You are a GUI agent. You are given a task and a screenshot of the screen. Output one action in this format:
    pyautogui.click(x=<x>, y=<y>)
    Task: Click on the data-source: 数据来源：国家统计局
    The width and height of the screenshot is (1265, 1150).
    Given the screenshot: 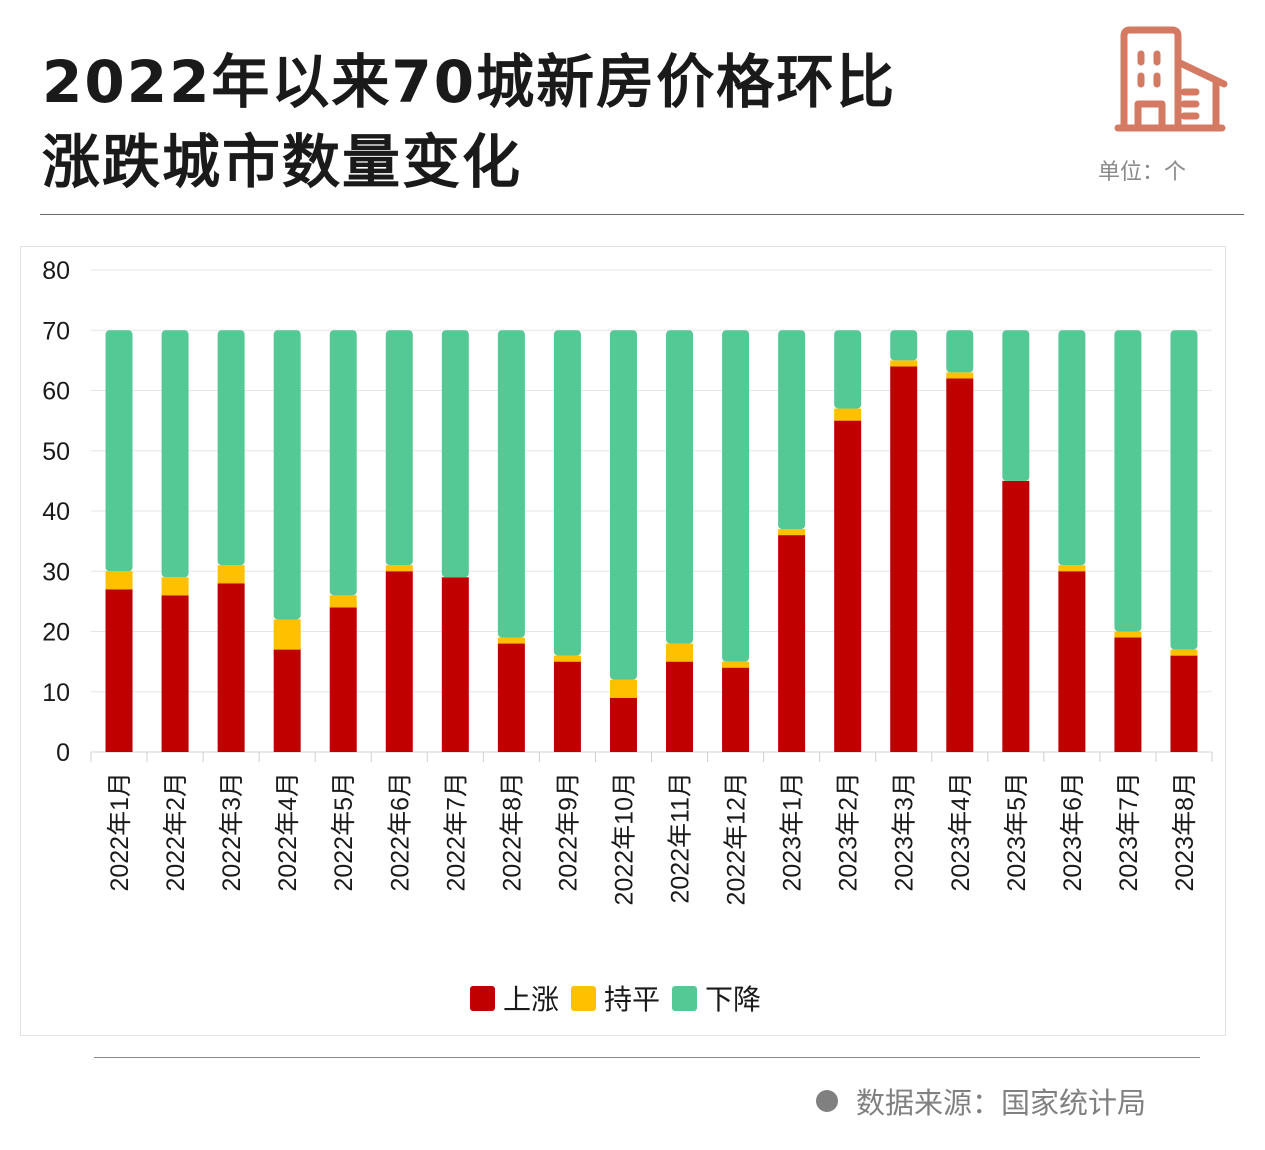 What is the action you would take?
    pyautogui.click(x=981, y=1101)
    